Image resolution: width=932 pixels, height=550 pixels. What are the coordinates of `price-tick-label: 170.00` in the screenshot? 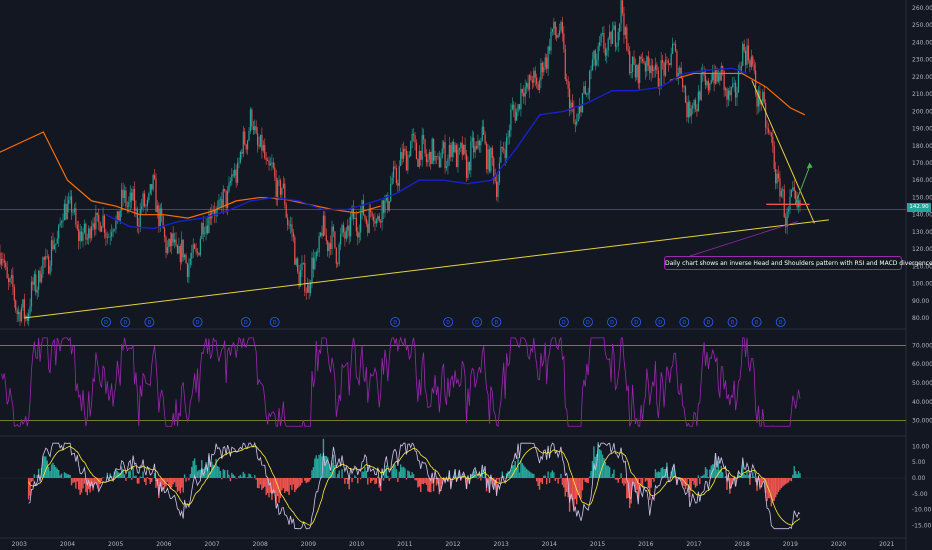 It's located at (922, 163).